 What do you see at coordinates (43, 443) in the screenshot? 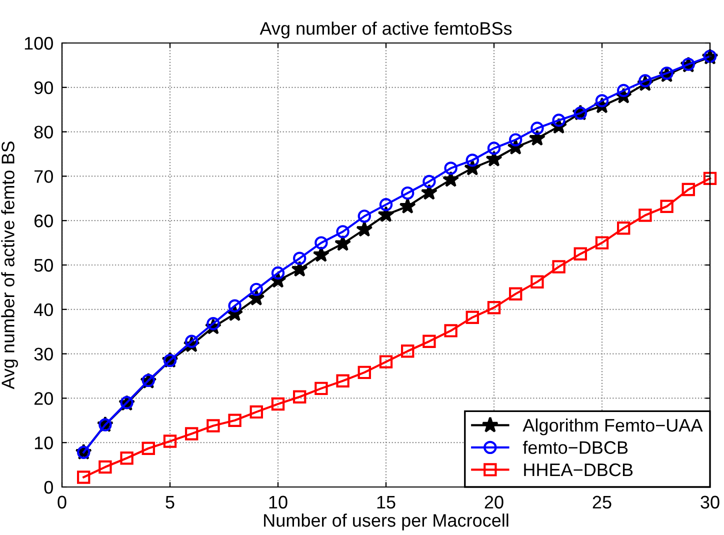
I see `y-tick-label: 10` at bounding box center [43, 443].